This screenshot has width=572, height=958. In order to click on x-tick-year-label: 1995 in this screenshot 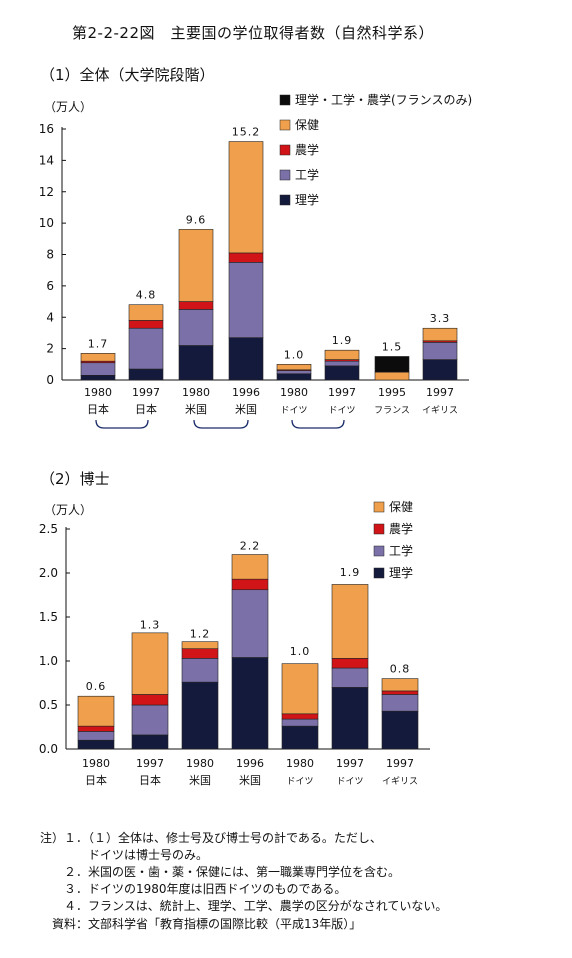, I will do `click(392, 392)`.